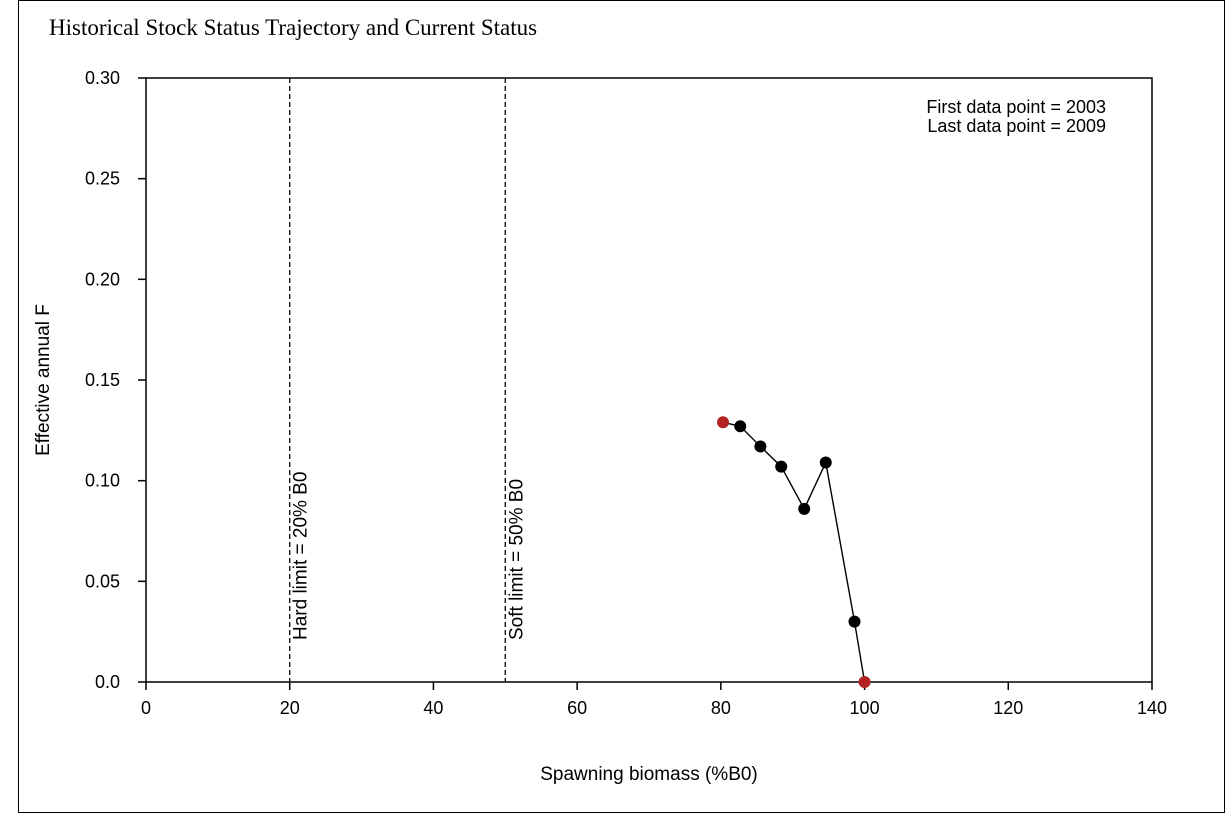  I want to click on reference-line-label: Hard limit = 20% B0, so click(301, 556).